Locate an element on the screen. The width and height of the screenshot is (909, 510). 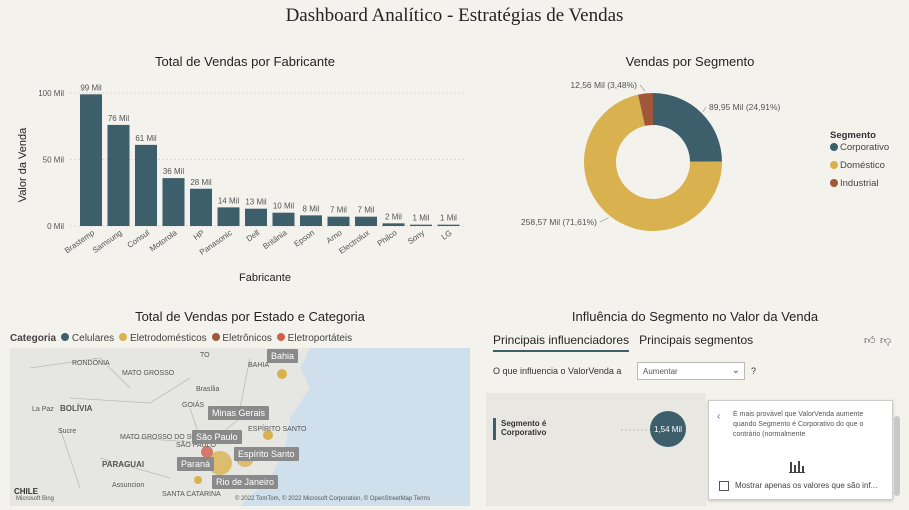
region-label: ESPÍRITO SANTO is located at coordinates (277, 429).